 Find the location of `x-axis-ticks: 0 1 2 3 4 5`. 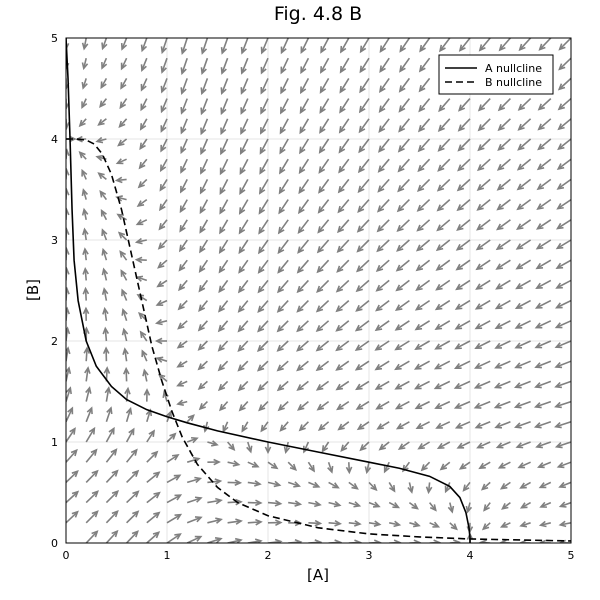

x-axis-ticks: 0 1 2 3 4 5 is located at coordinates (319, 555).